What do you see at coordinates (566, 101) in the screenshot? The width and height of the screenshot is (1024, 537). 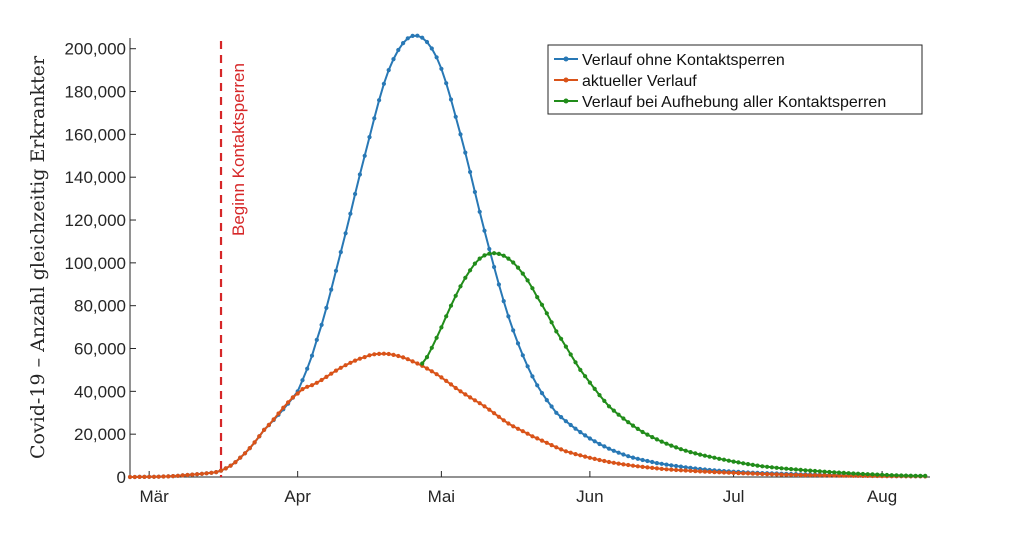 I see `legend-swatch-marker` at bounding box center [566, 101].